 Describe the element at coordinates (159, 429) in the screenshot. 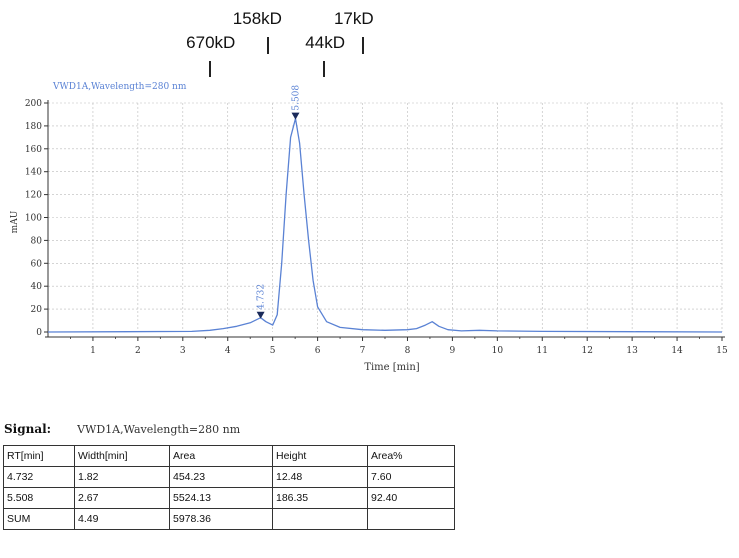

I see `signal-value: VWD1A,Wavelength=280 nm` at that location.